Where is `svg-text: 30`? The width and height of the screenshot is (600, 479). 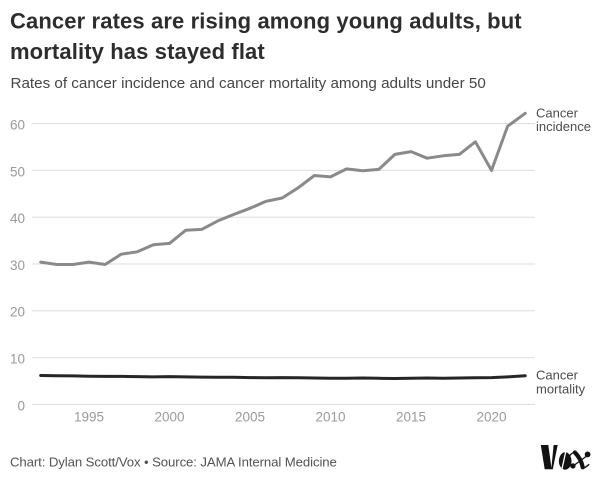 svg-text: 30 is located at coordinates (17, 265).